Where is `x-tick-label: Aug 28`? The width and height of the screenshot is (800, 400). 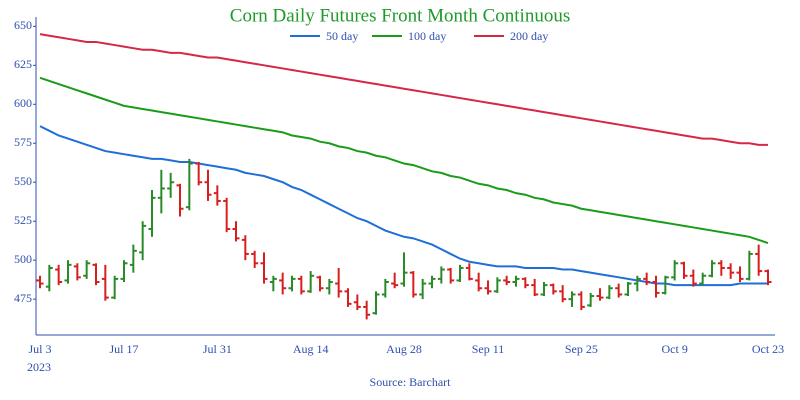
x-tick-label: Aug 28 is located at coordinates (404, 349).